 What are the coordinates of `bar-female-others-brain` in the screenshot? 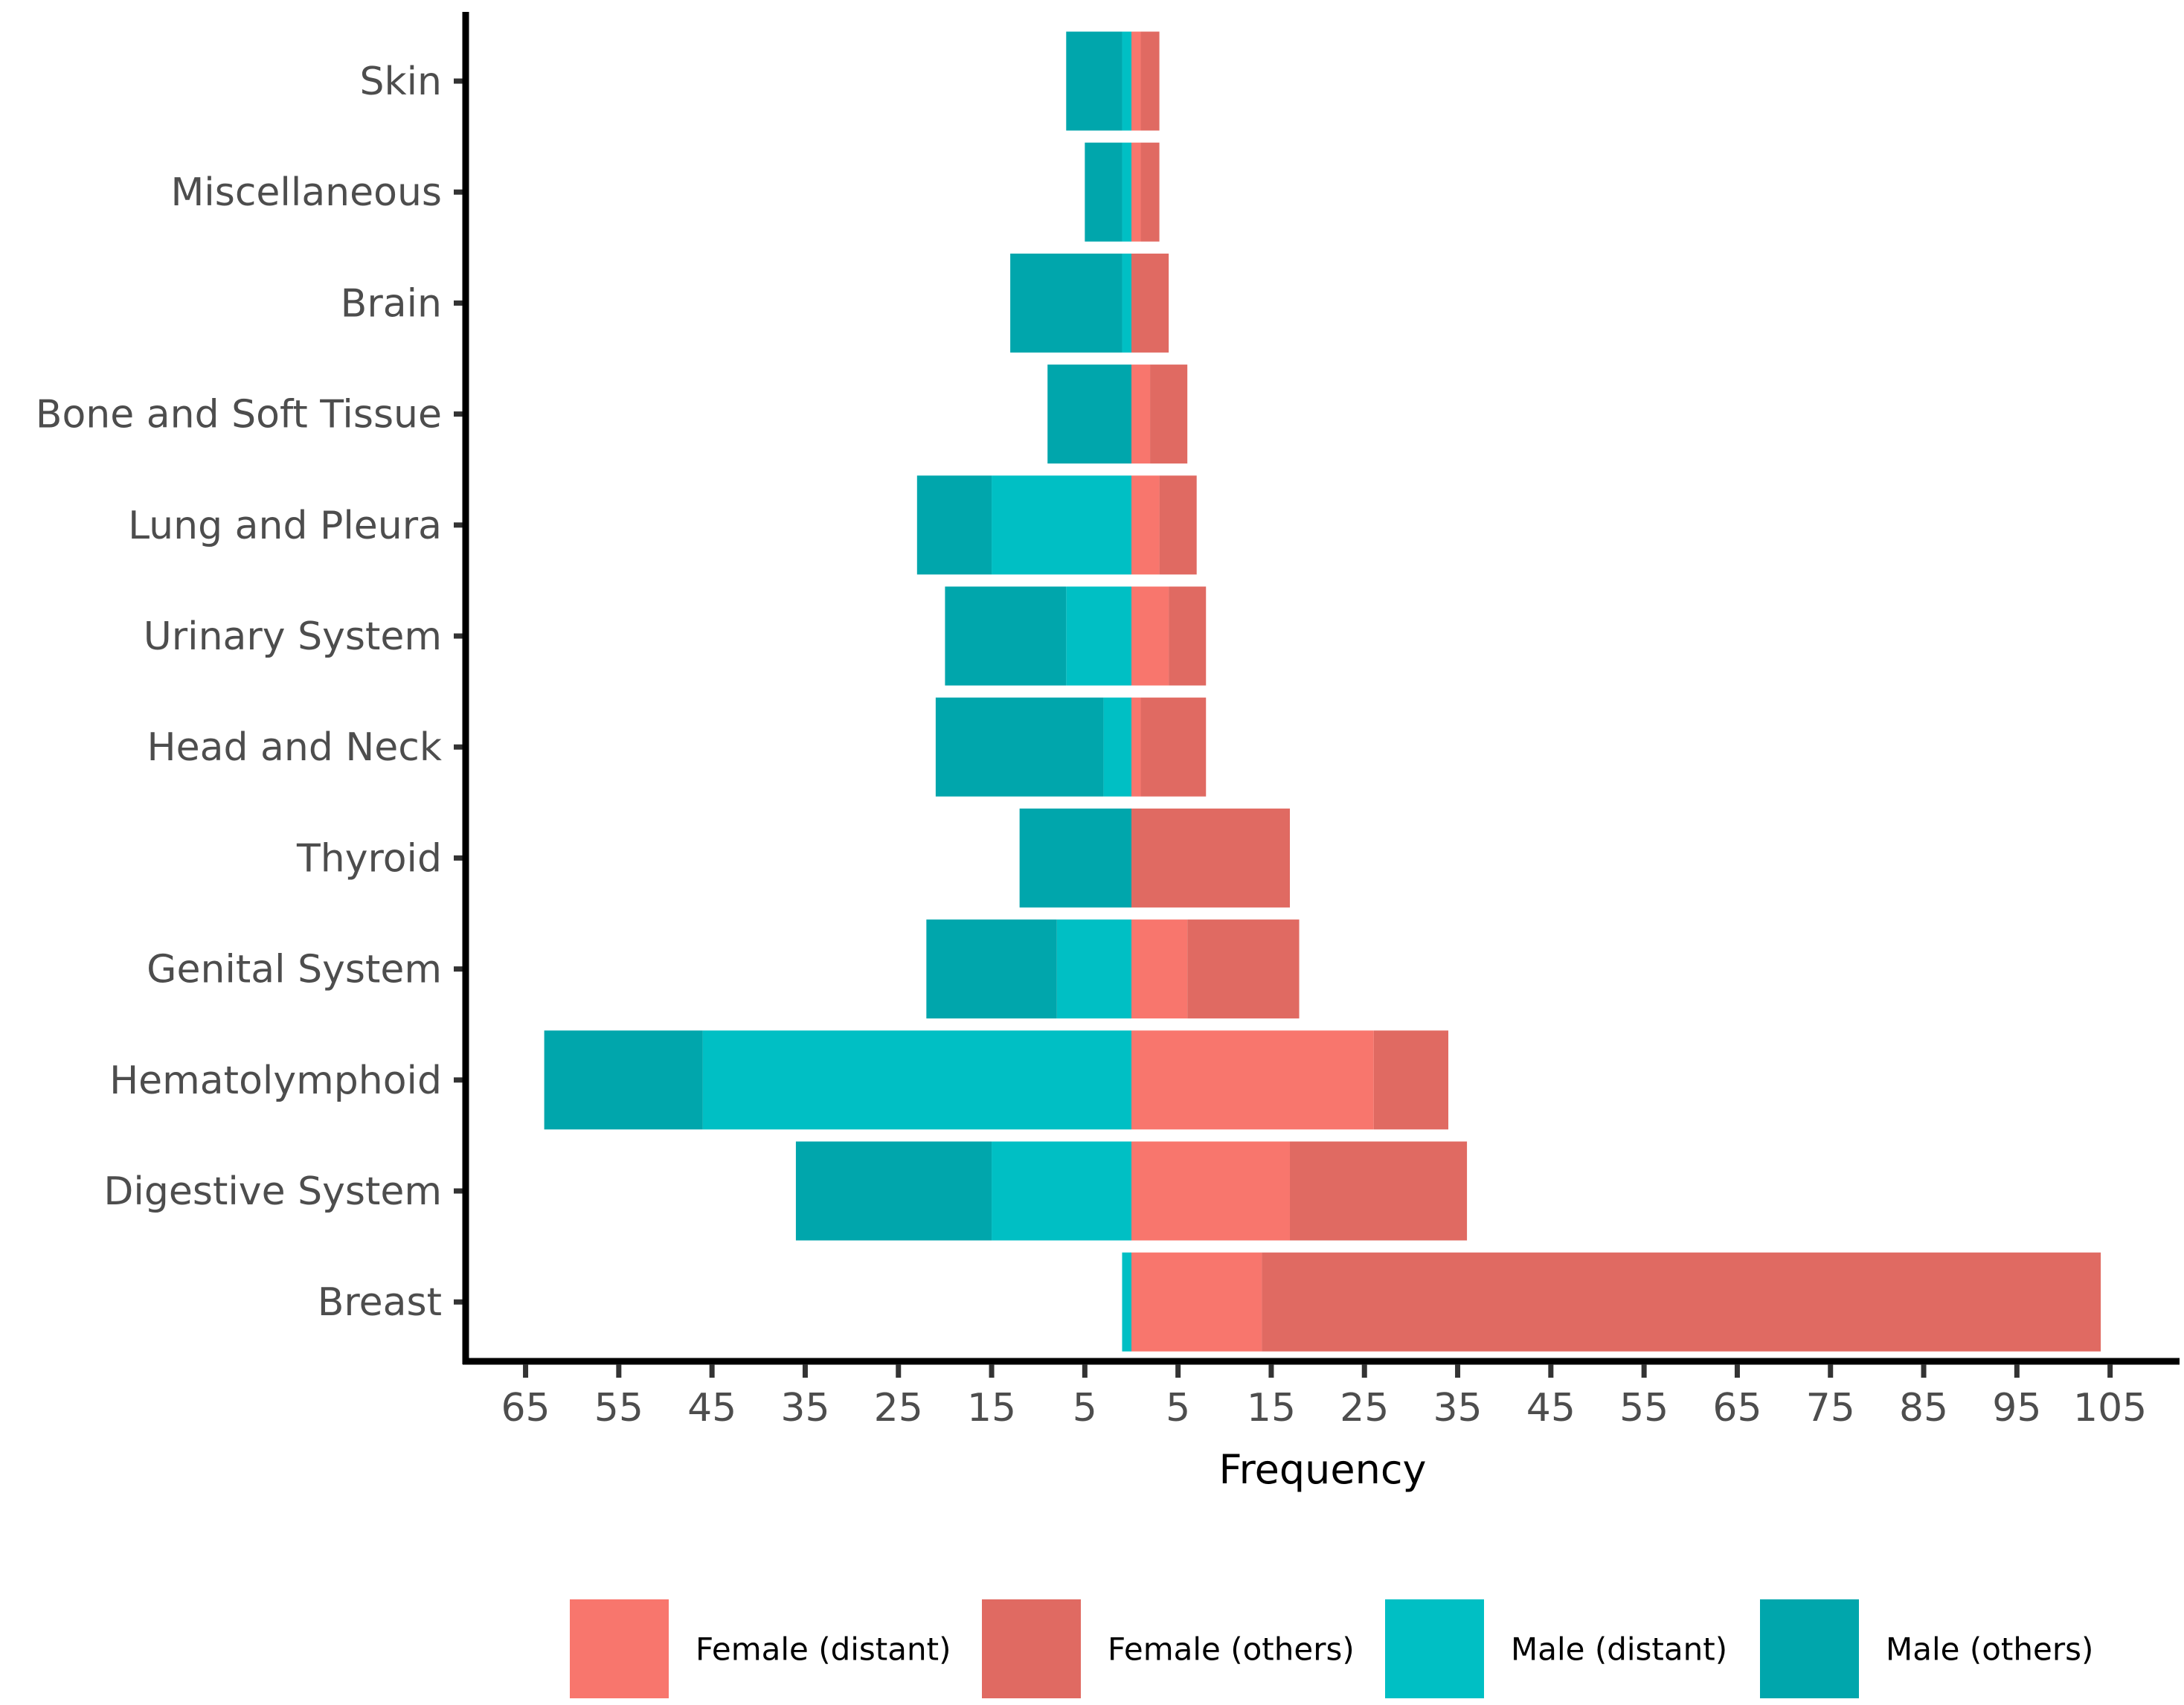 It's located at (1150, 303).